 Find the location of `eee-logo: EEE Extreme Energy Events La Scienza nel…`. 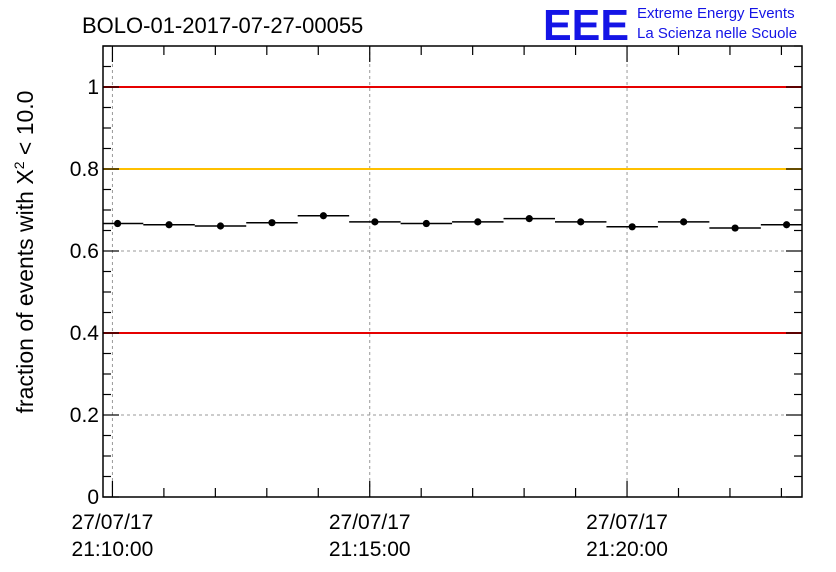

eee-logo: EEE Extreme Energy Events La Scienza nel… is located at coordinates (670, 25).